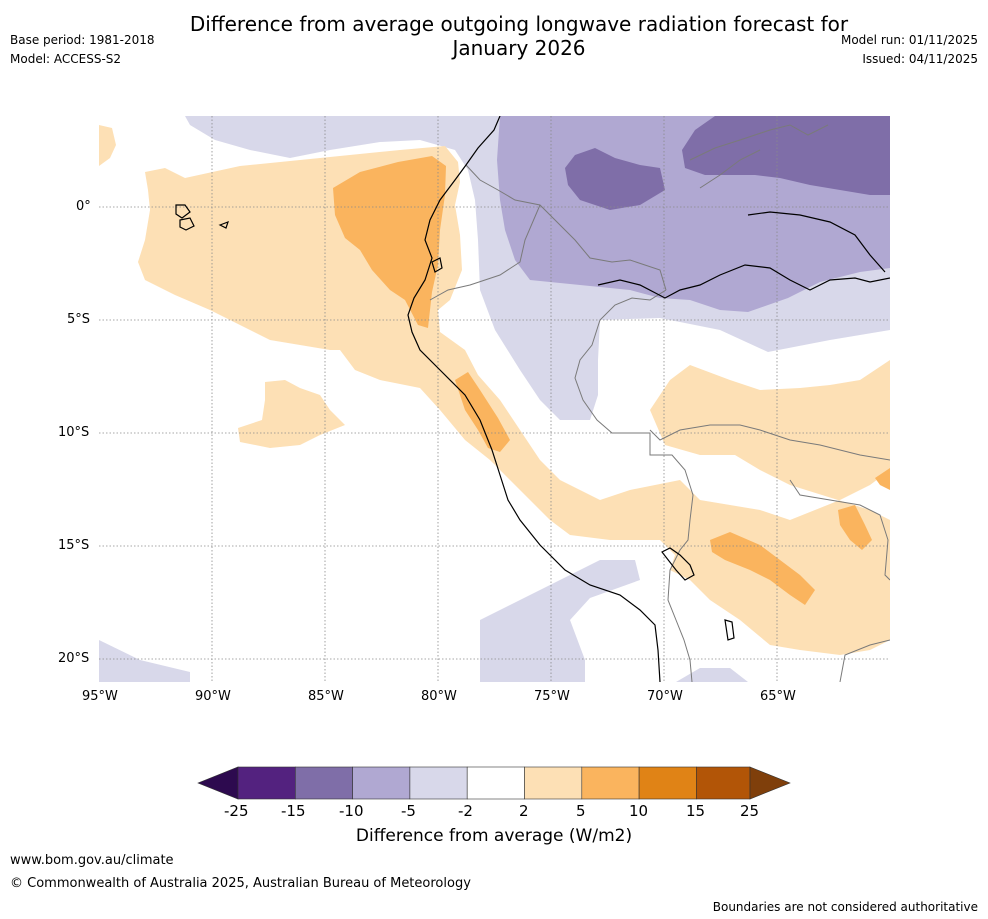  What do you see at coordinates (639, 811) in the screenshot?
I see `colorbar-tick: 10` at bounding box center [639, 811].